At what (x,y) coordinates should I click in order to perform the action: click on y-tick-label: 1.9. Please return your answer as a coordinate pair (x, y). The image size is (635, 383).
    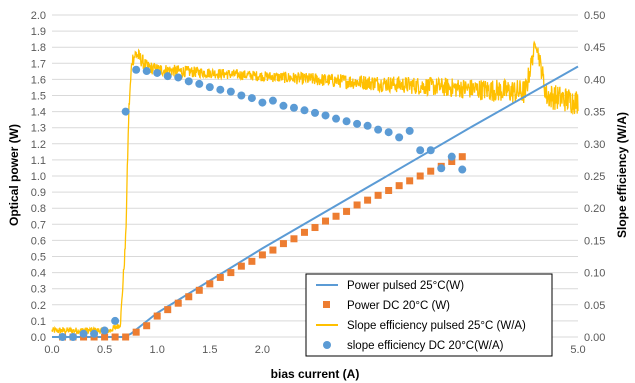
    Looking at the image, I should click on (38, 32).